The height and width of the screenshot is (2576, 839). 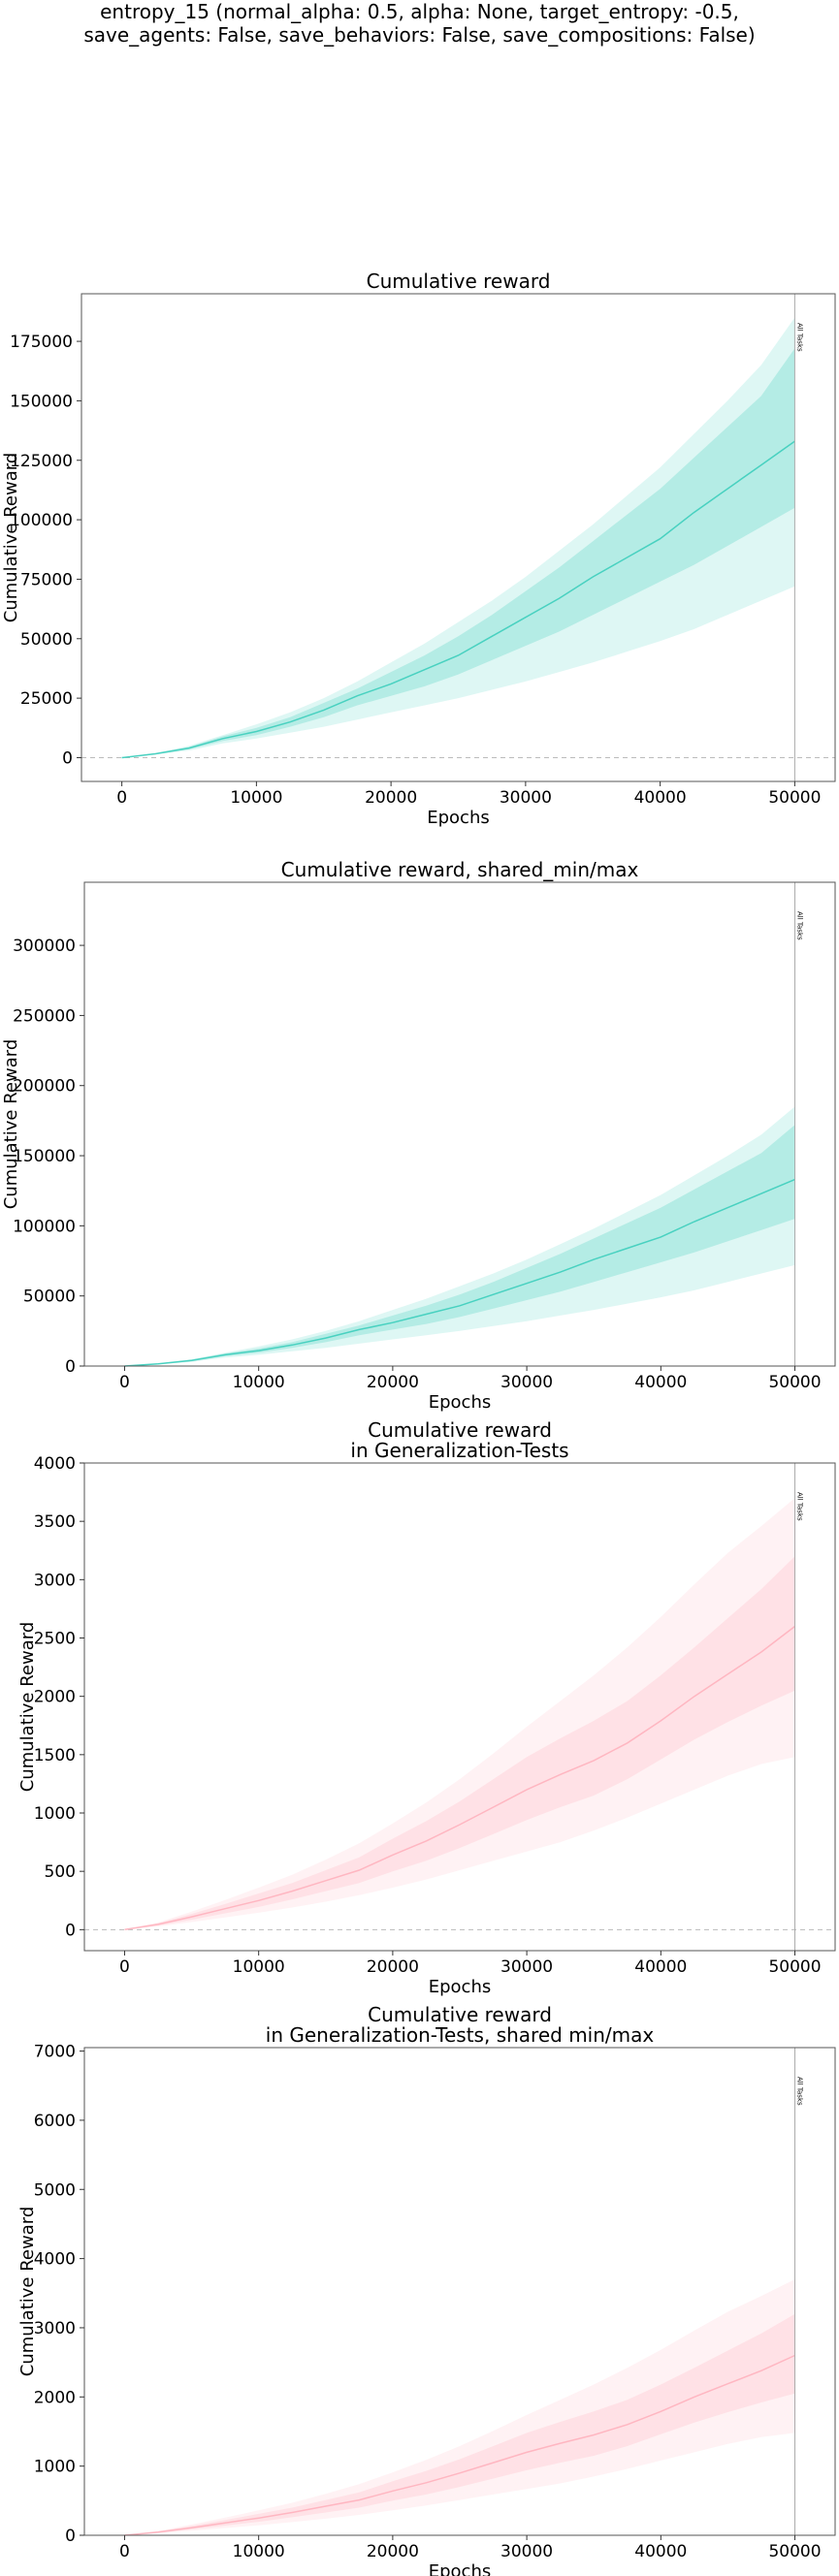 What do you see at coordinates (44, 947) in the screenshot?
I see `y-tick-label: 300000` at bounding box center [44, 947].